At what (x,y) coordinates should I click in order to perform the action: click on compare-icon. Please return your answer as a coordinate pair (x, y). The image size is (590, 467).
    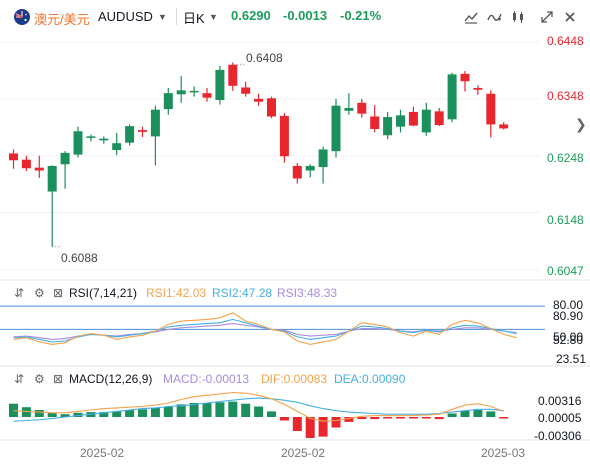
    Looking at the image, I should click on (471, 17).